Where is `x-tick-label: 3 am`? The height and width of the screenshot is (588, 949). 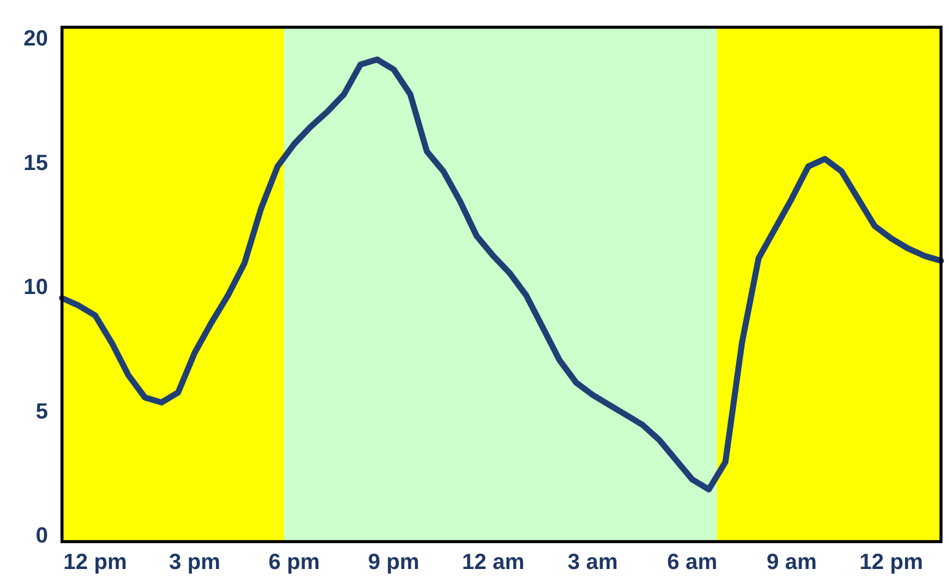 x-tick-label: 3 am is located at coordinates (593, 561).